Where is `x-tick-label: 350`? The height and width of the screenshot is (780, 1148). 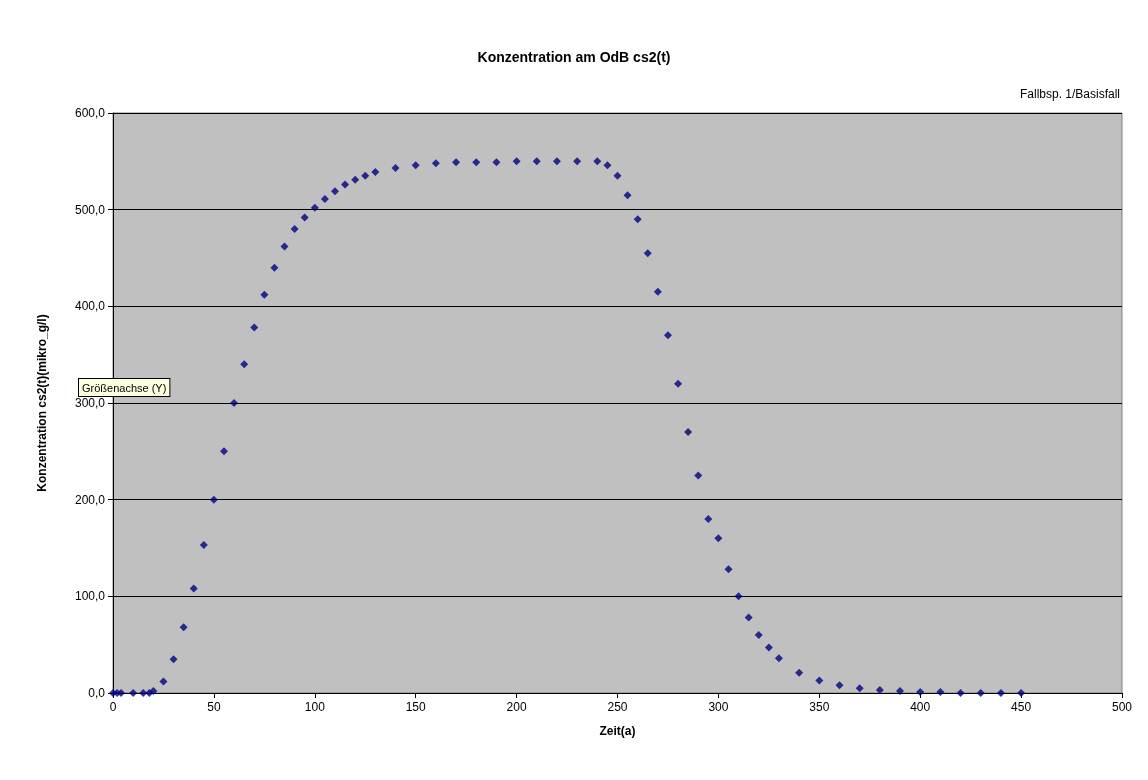
x-tick-label: 350 is located at coordinates (819, 707).